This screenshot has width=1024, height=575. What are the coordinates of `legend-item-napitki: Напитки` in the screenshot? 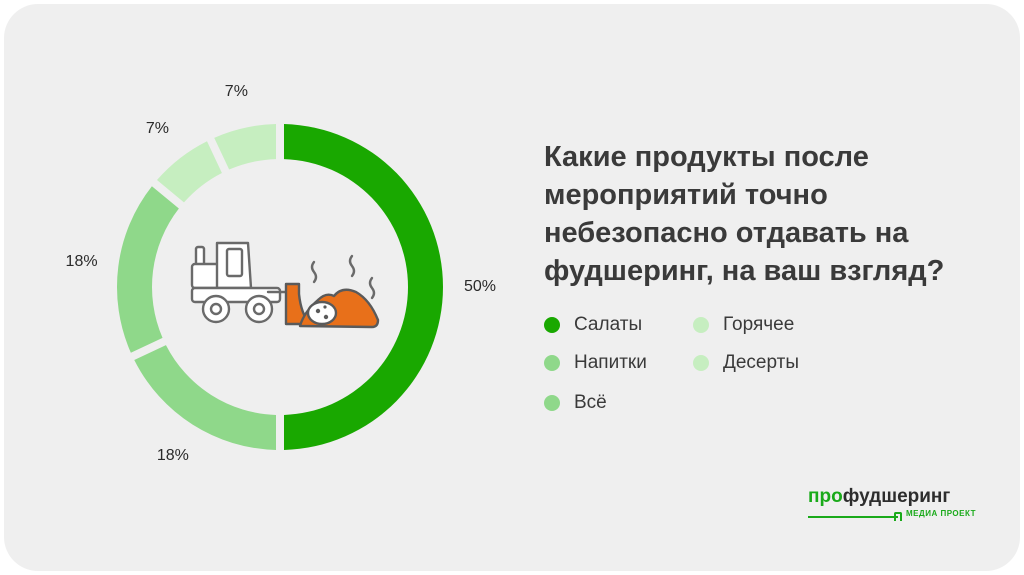 It's located at (595, 363).